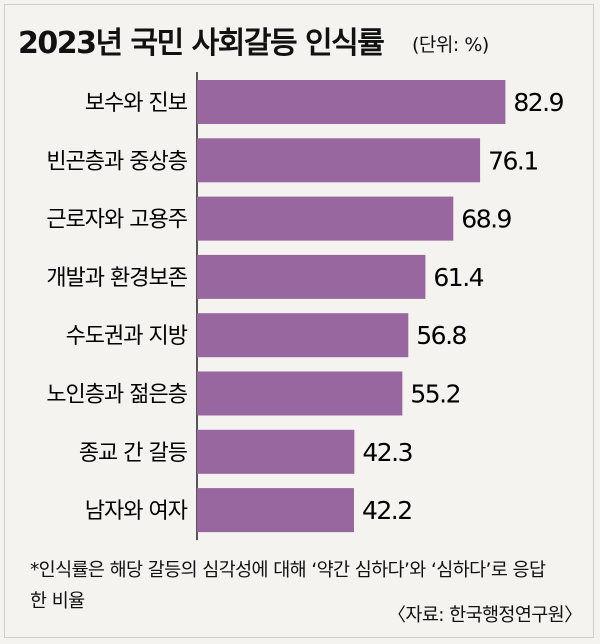 This screenshot has height=644, width=600. I want to click on category-label: 빈곤층과 중상층, so click(116, 161).